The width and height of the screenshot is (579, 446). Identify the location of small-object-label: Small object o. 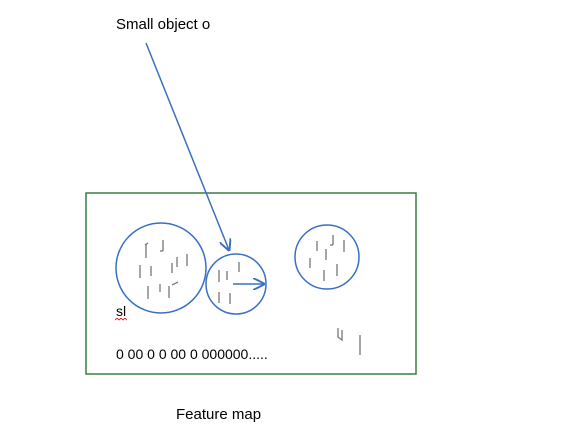
(163, 24).